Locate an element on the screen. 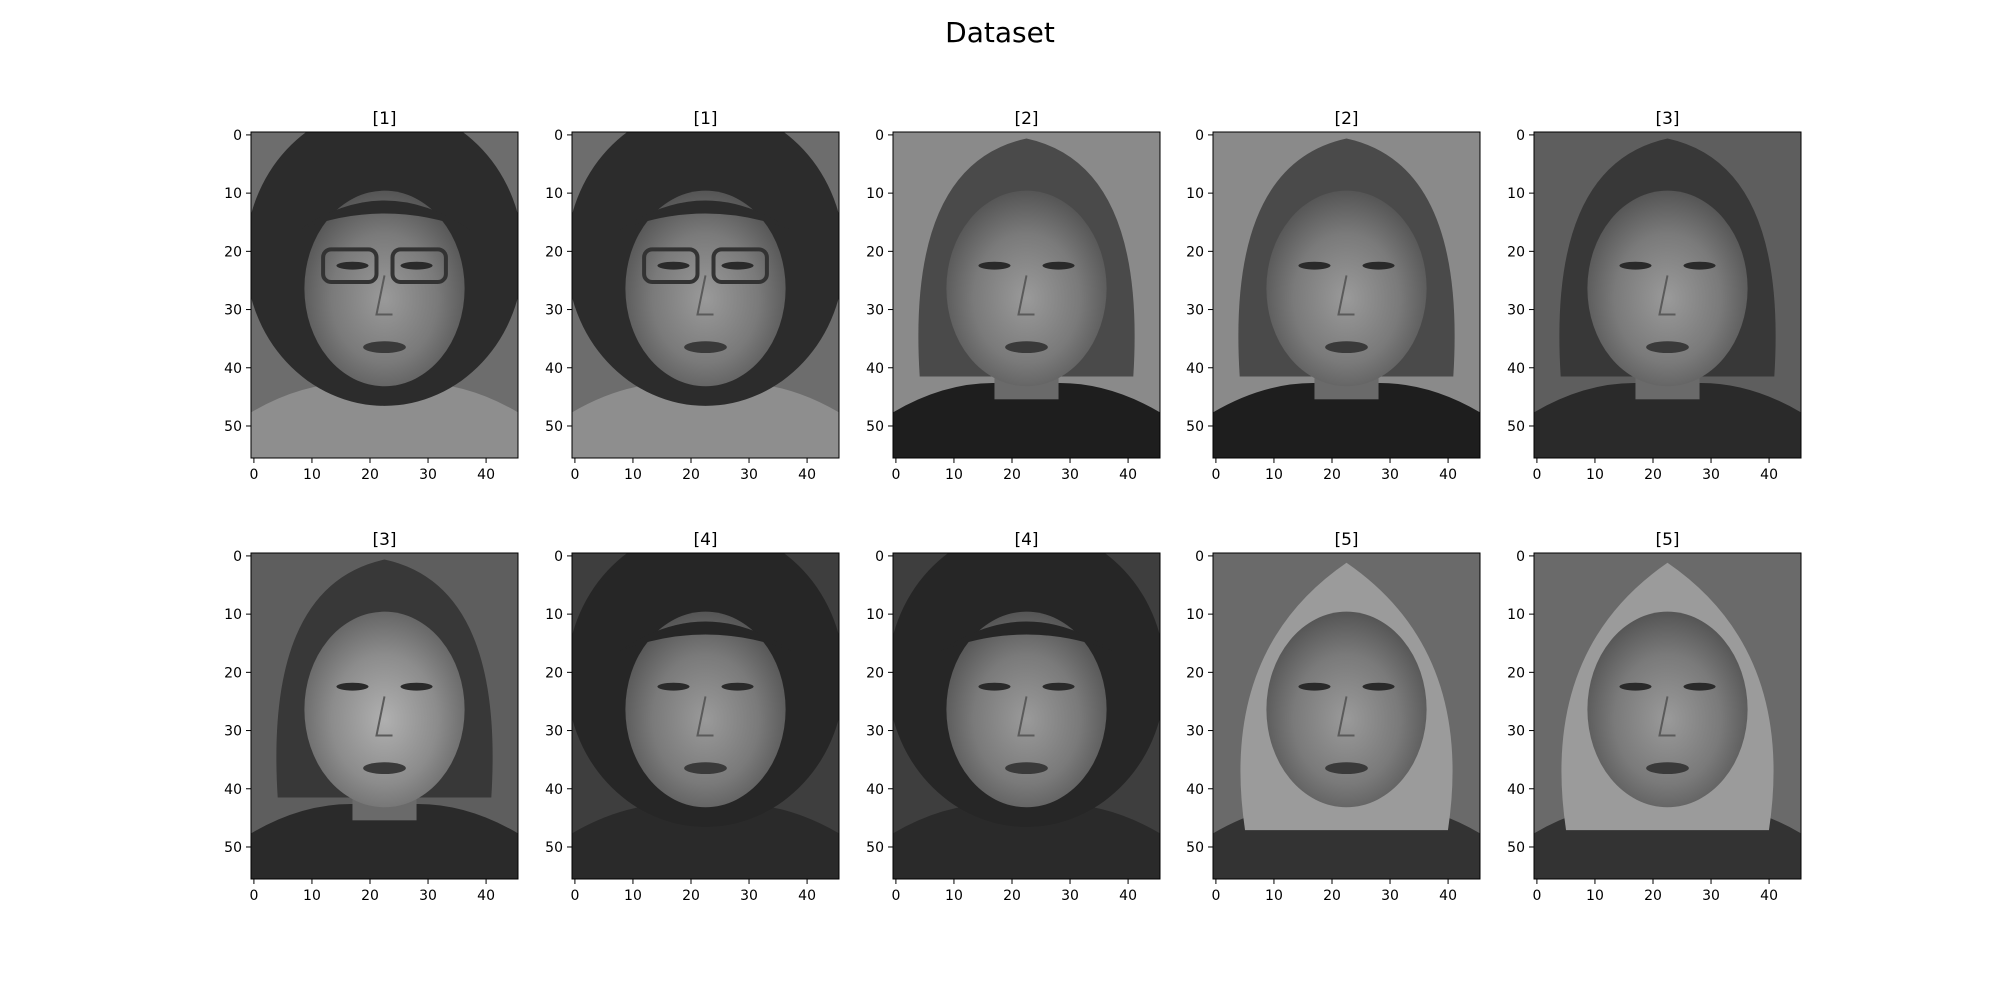 The image size is (2000, 1000). subplot-title: [2] is located at coordinates (1026, 119).